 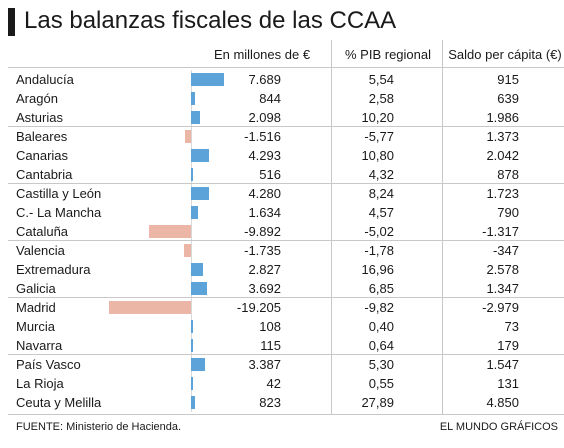 I want to click on column-divider, so click(x=331, y=227).